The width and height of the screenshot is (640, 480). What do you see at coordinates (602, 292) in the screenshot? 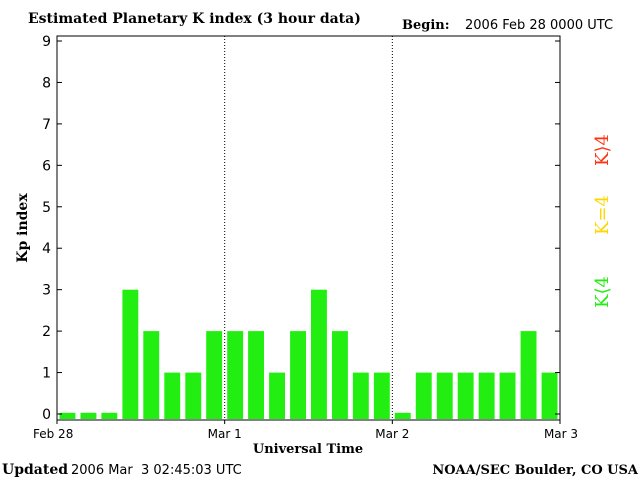
I see `legend-entry: K⟨4` at bounding box center [602, 292].